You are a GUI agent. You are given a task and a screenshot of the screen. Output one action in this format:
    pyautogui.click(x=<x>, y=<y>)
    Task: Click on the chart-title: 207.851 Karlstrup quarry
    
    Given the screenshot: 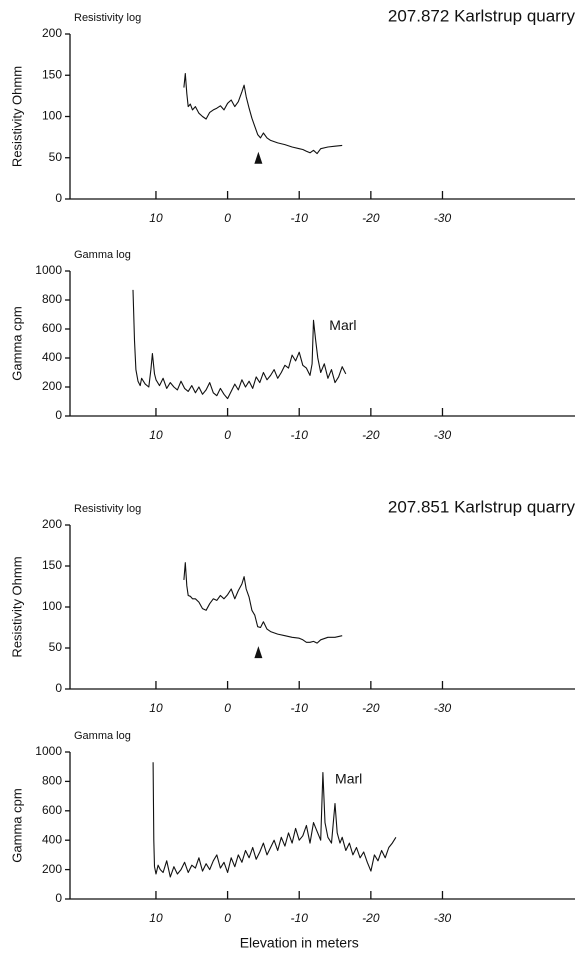 What is the action you would take?
    pyautogui.click(x=482, y=506)
    